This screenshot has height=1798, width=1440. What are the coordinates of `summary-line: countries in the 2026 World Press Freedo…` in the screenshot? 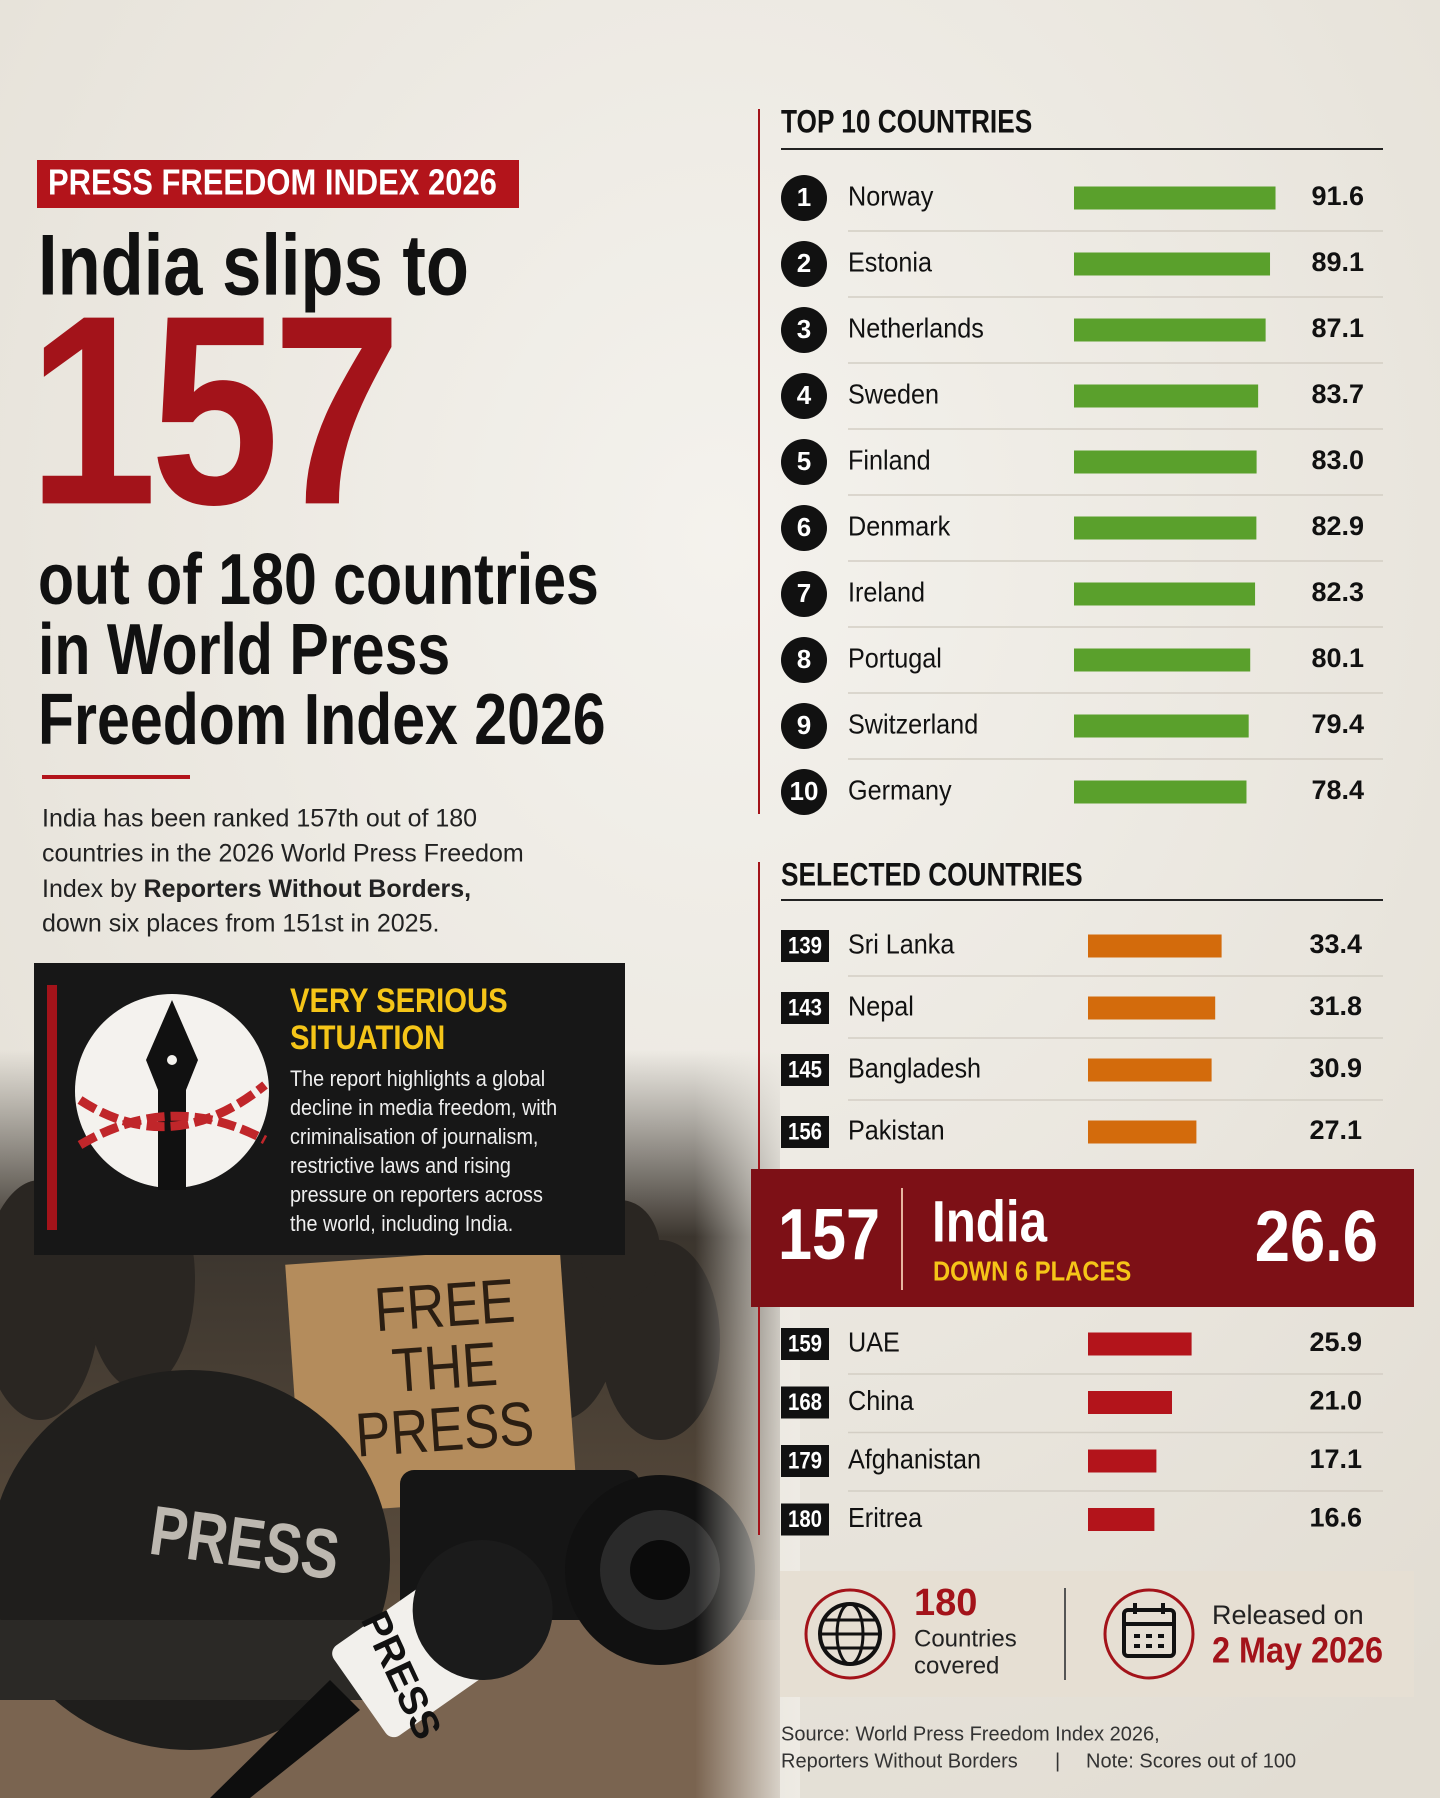 It's located at (283, 854).